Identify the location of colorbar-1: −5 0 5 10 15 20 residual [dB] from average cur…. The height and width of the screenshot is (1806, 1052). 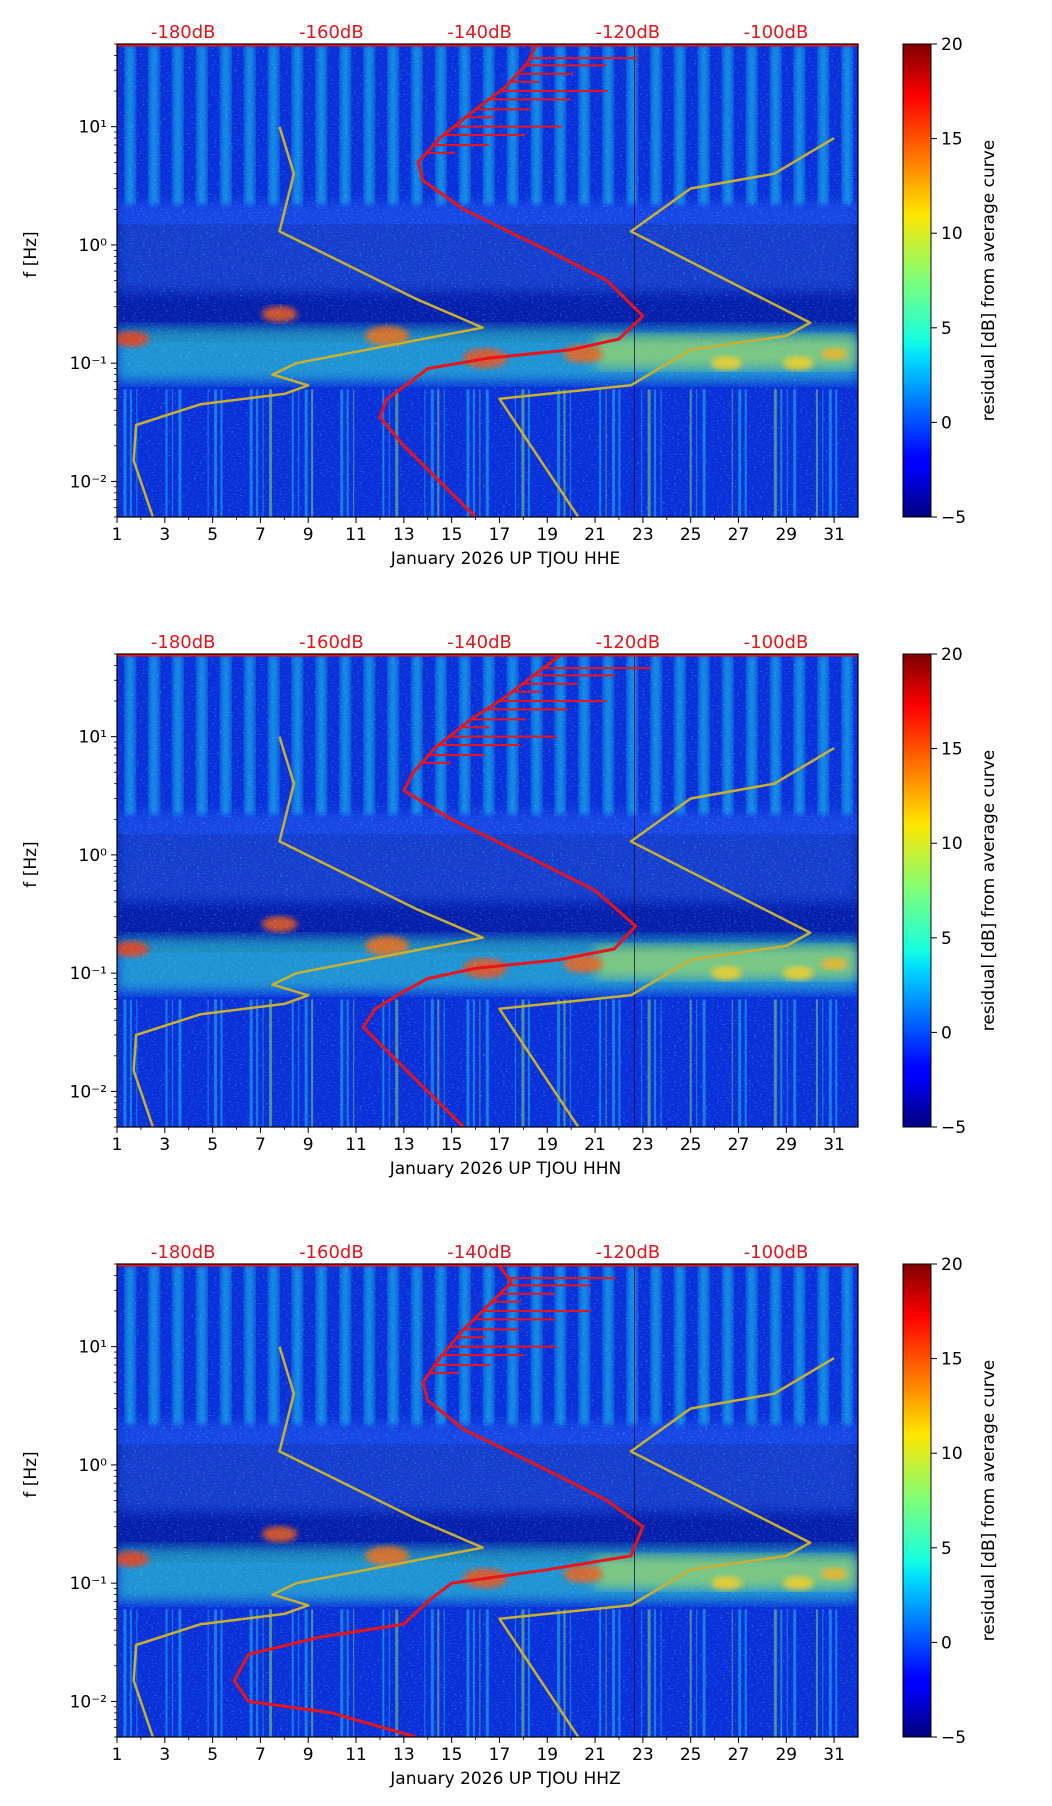
(950, 281).